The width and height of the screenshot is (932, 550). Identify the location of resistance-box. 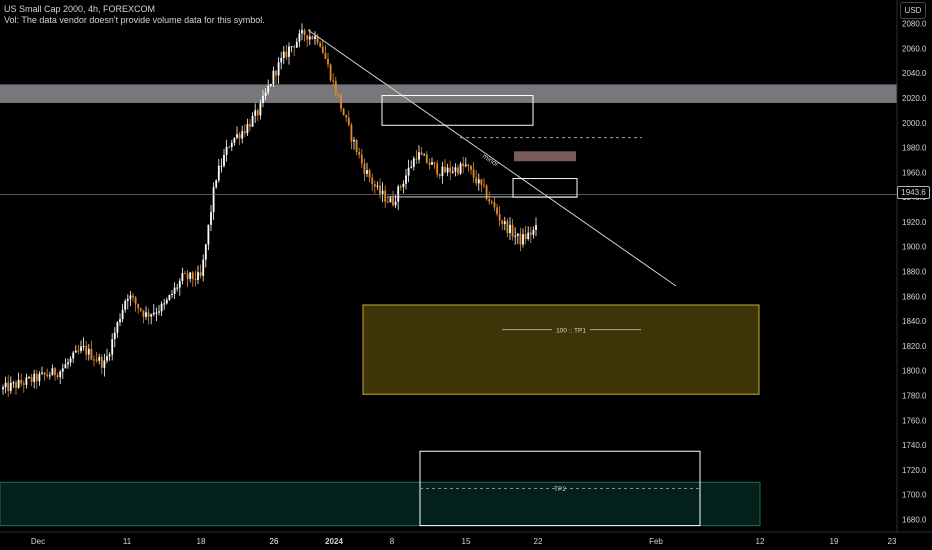
(457, 110).